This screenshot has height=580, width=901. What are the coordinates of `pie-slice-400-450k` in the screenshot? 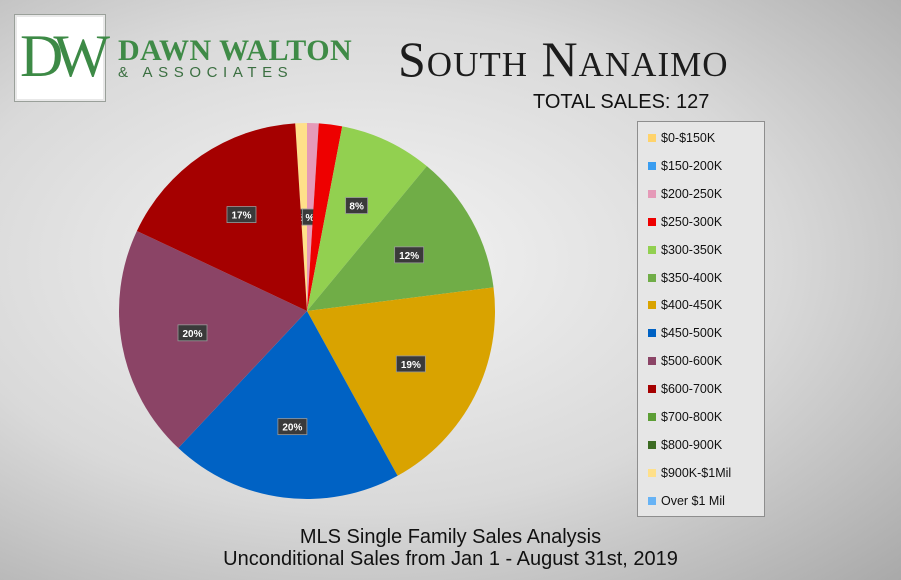 It's located at (401, 381).